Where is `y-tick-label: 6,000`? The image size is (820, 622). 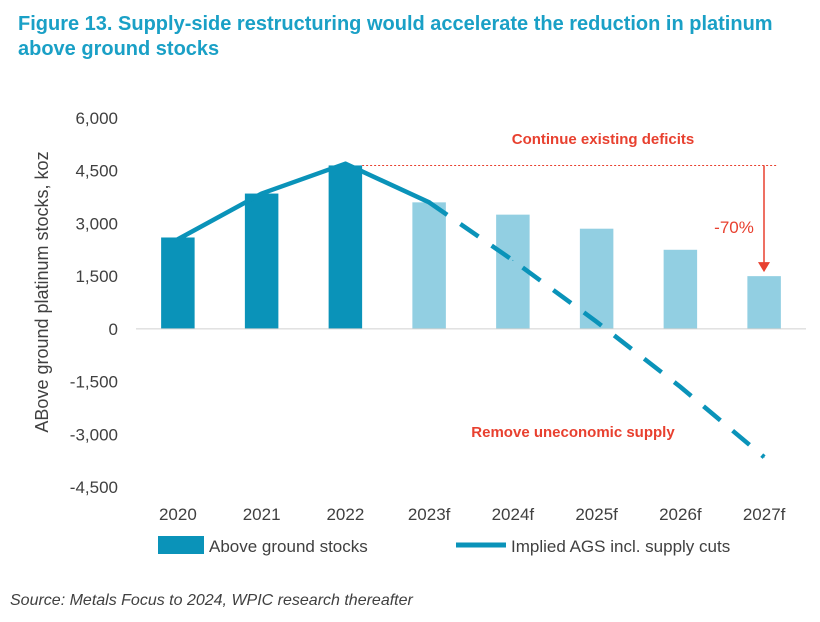
y-tick-label: 6,000 is located at coordinates (96, 118).